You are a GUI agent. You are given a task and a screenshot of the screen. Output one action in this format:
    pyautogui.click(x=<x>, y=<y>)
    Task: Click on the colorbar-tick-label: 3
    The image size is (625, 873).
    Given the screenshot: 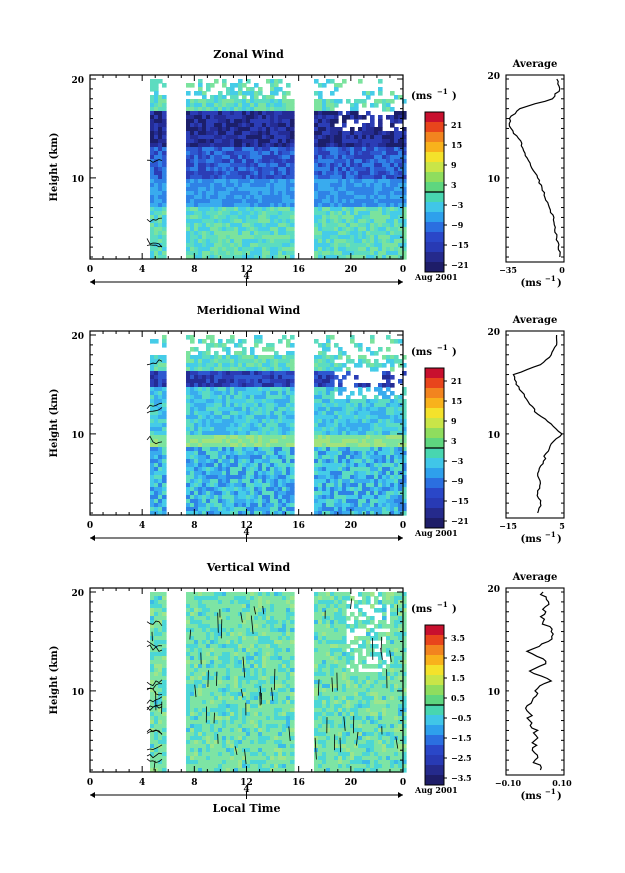 What is the action you would take?
    pyautogui.click(x=454, y=441)
    